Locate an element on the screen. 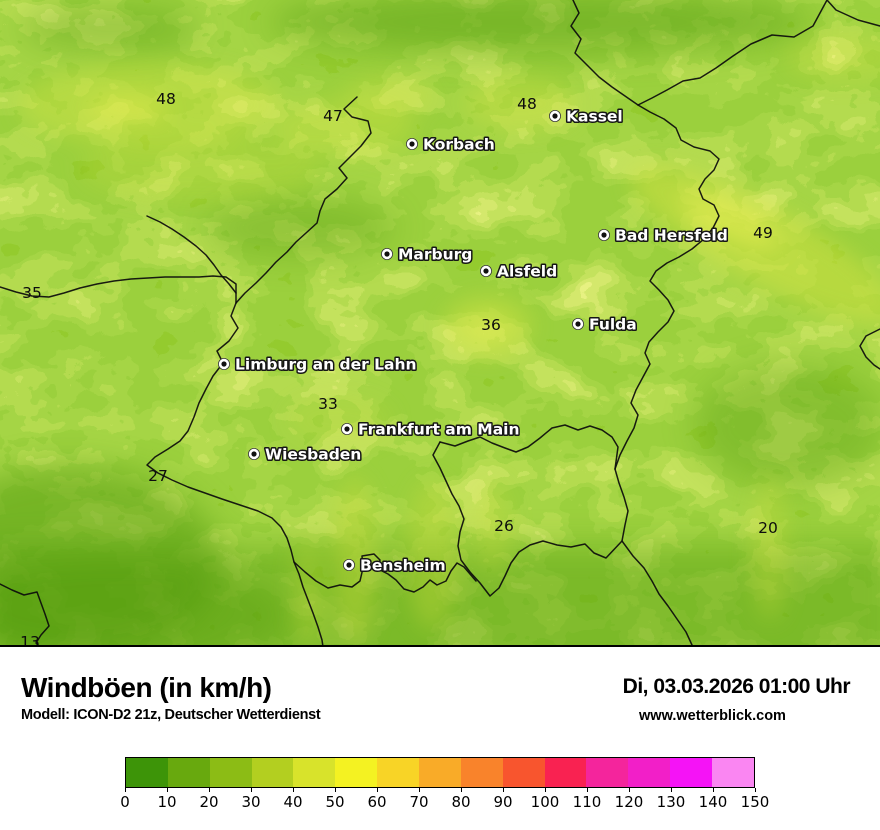 The image size is (880, 830). city: Wiesbaden is located at coordinates (305, 454).